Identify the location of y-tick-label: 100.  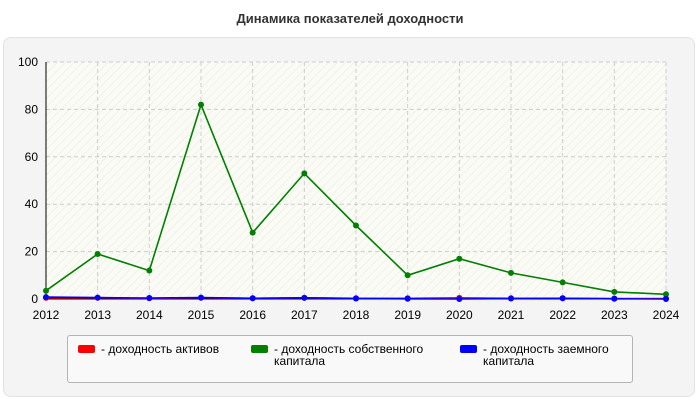
(28, 62).